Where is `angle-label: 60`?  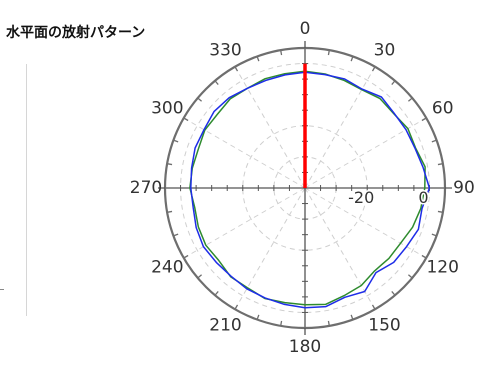
angle-label: 60 is located at coordinates (443, 109).